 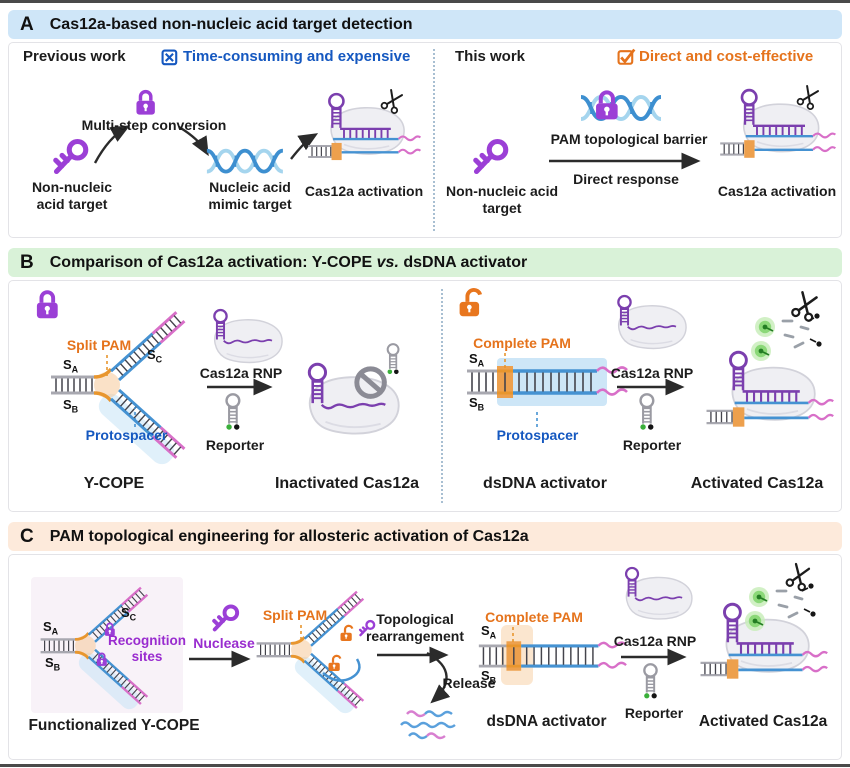 I want to click on multi-step-label: Multi-step conversion, so click(x=154, y=125).